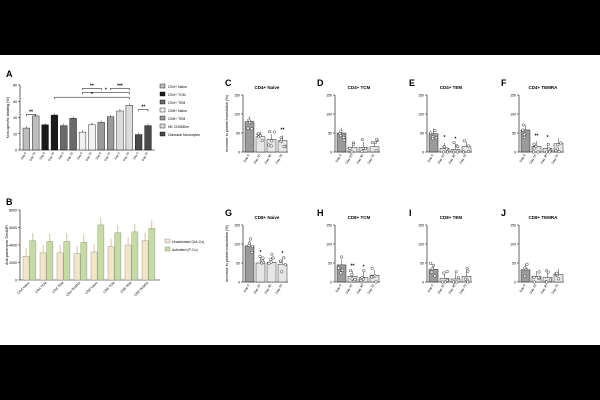  What do you see at coordinates (260, 272) in the screenshot?
I see `g-bar` at bounding box center [260, 272].